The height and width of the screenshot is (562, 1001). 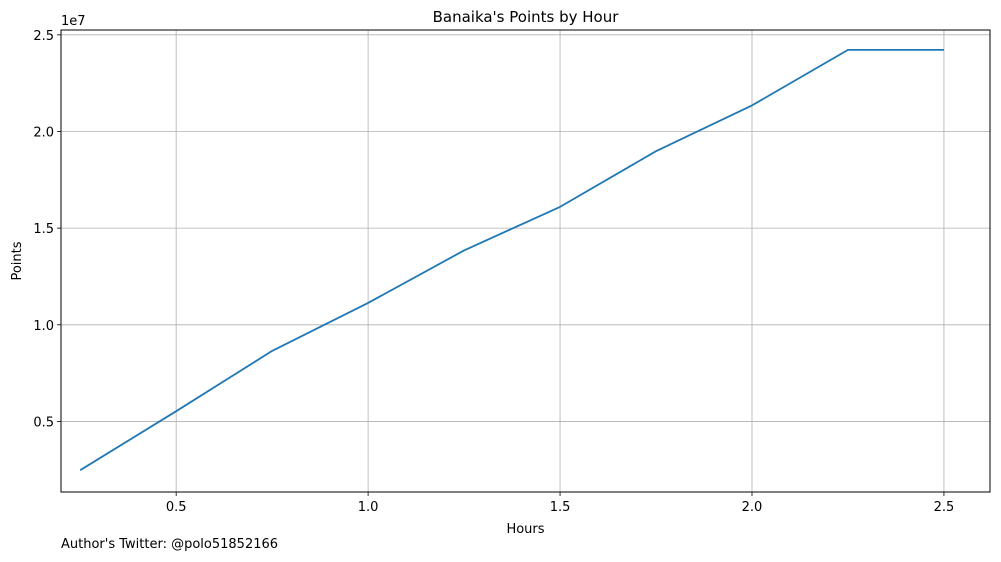 I want to click on y-tick-label: 1.0, so click(x=43, y=326).